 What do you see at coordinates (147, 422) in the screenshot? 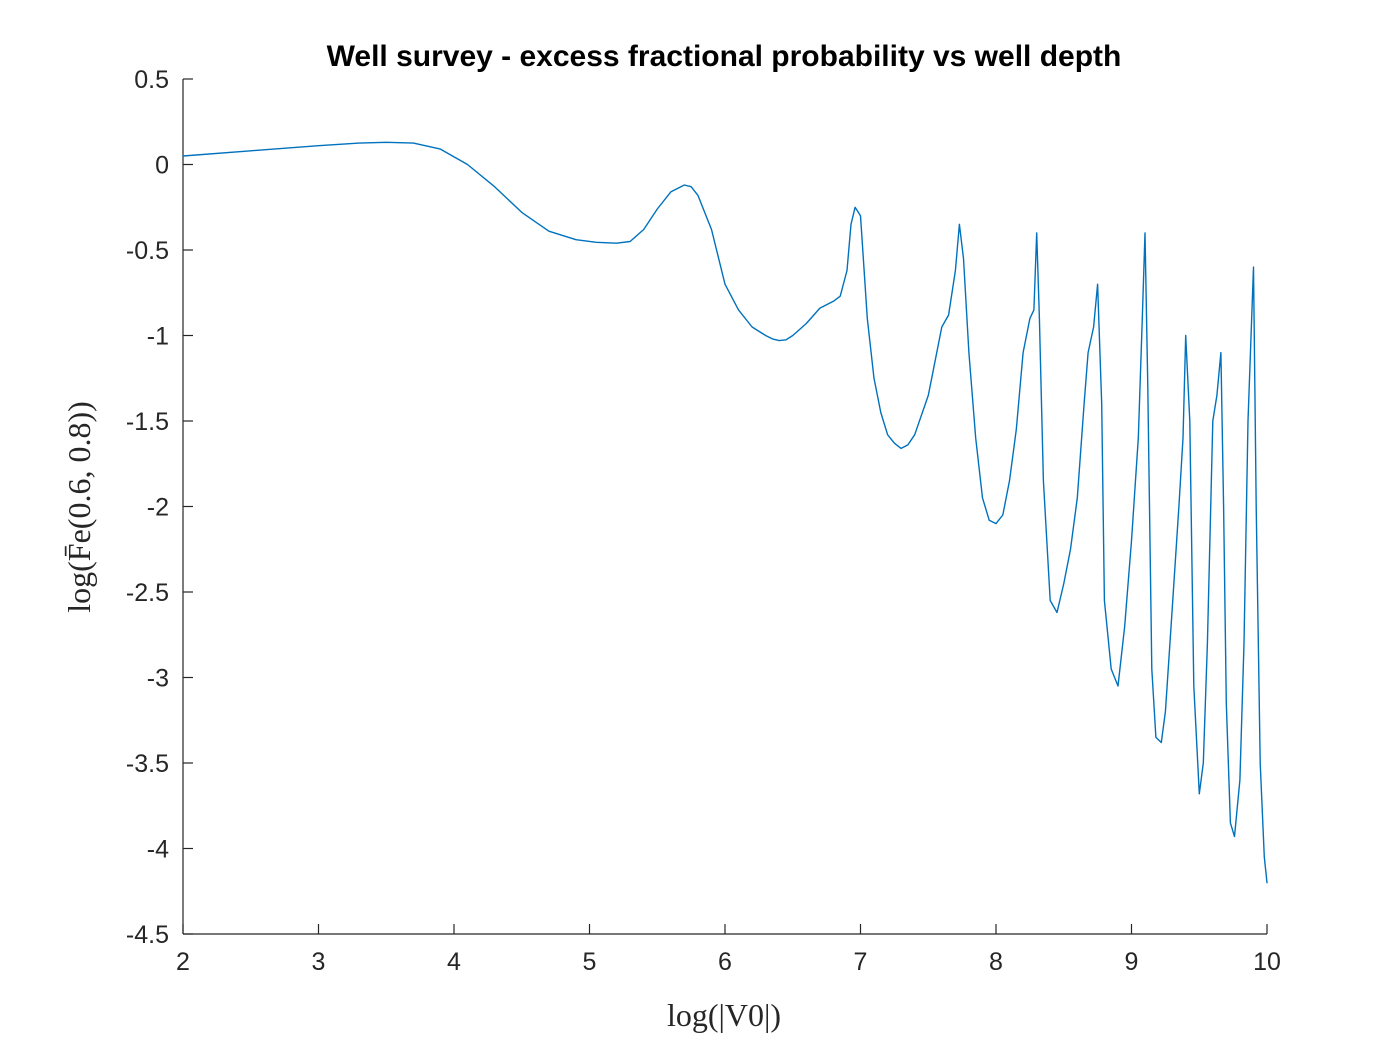
I see `y-tick-label: -1.5` at bounding box center [147, 422].